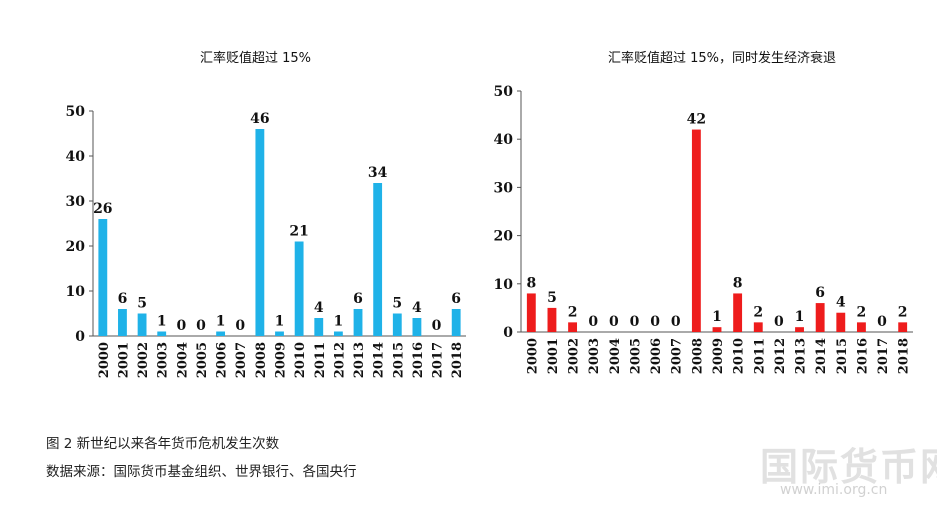 This screenshot has width=937, height=506. What do you see at coordinates (531, 283) in the screenshot?
I see `data-label-2000: 8` at bounding box center [531, 283].